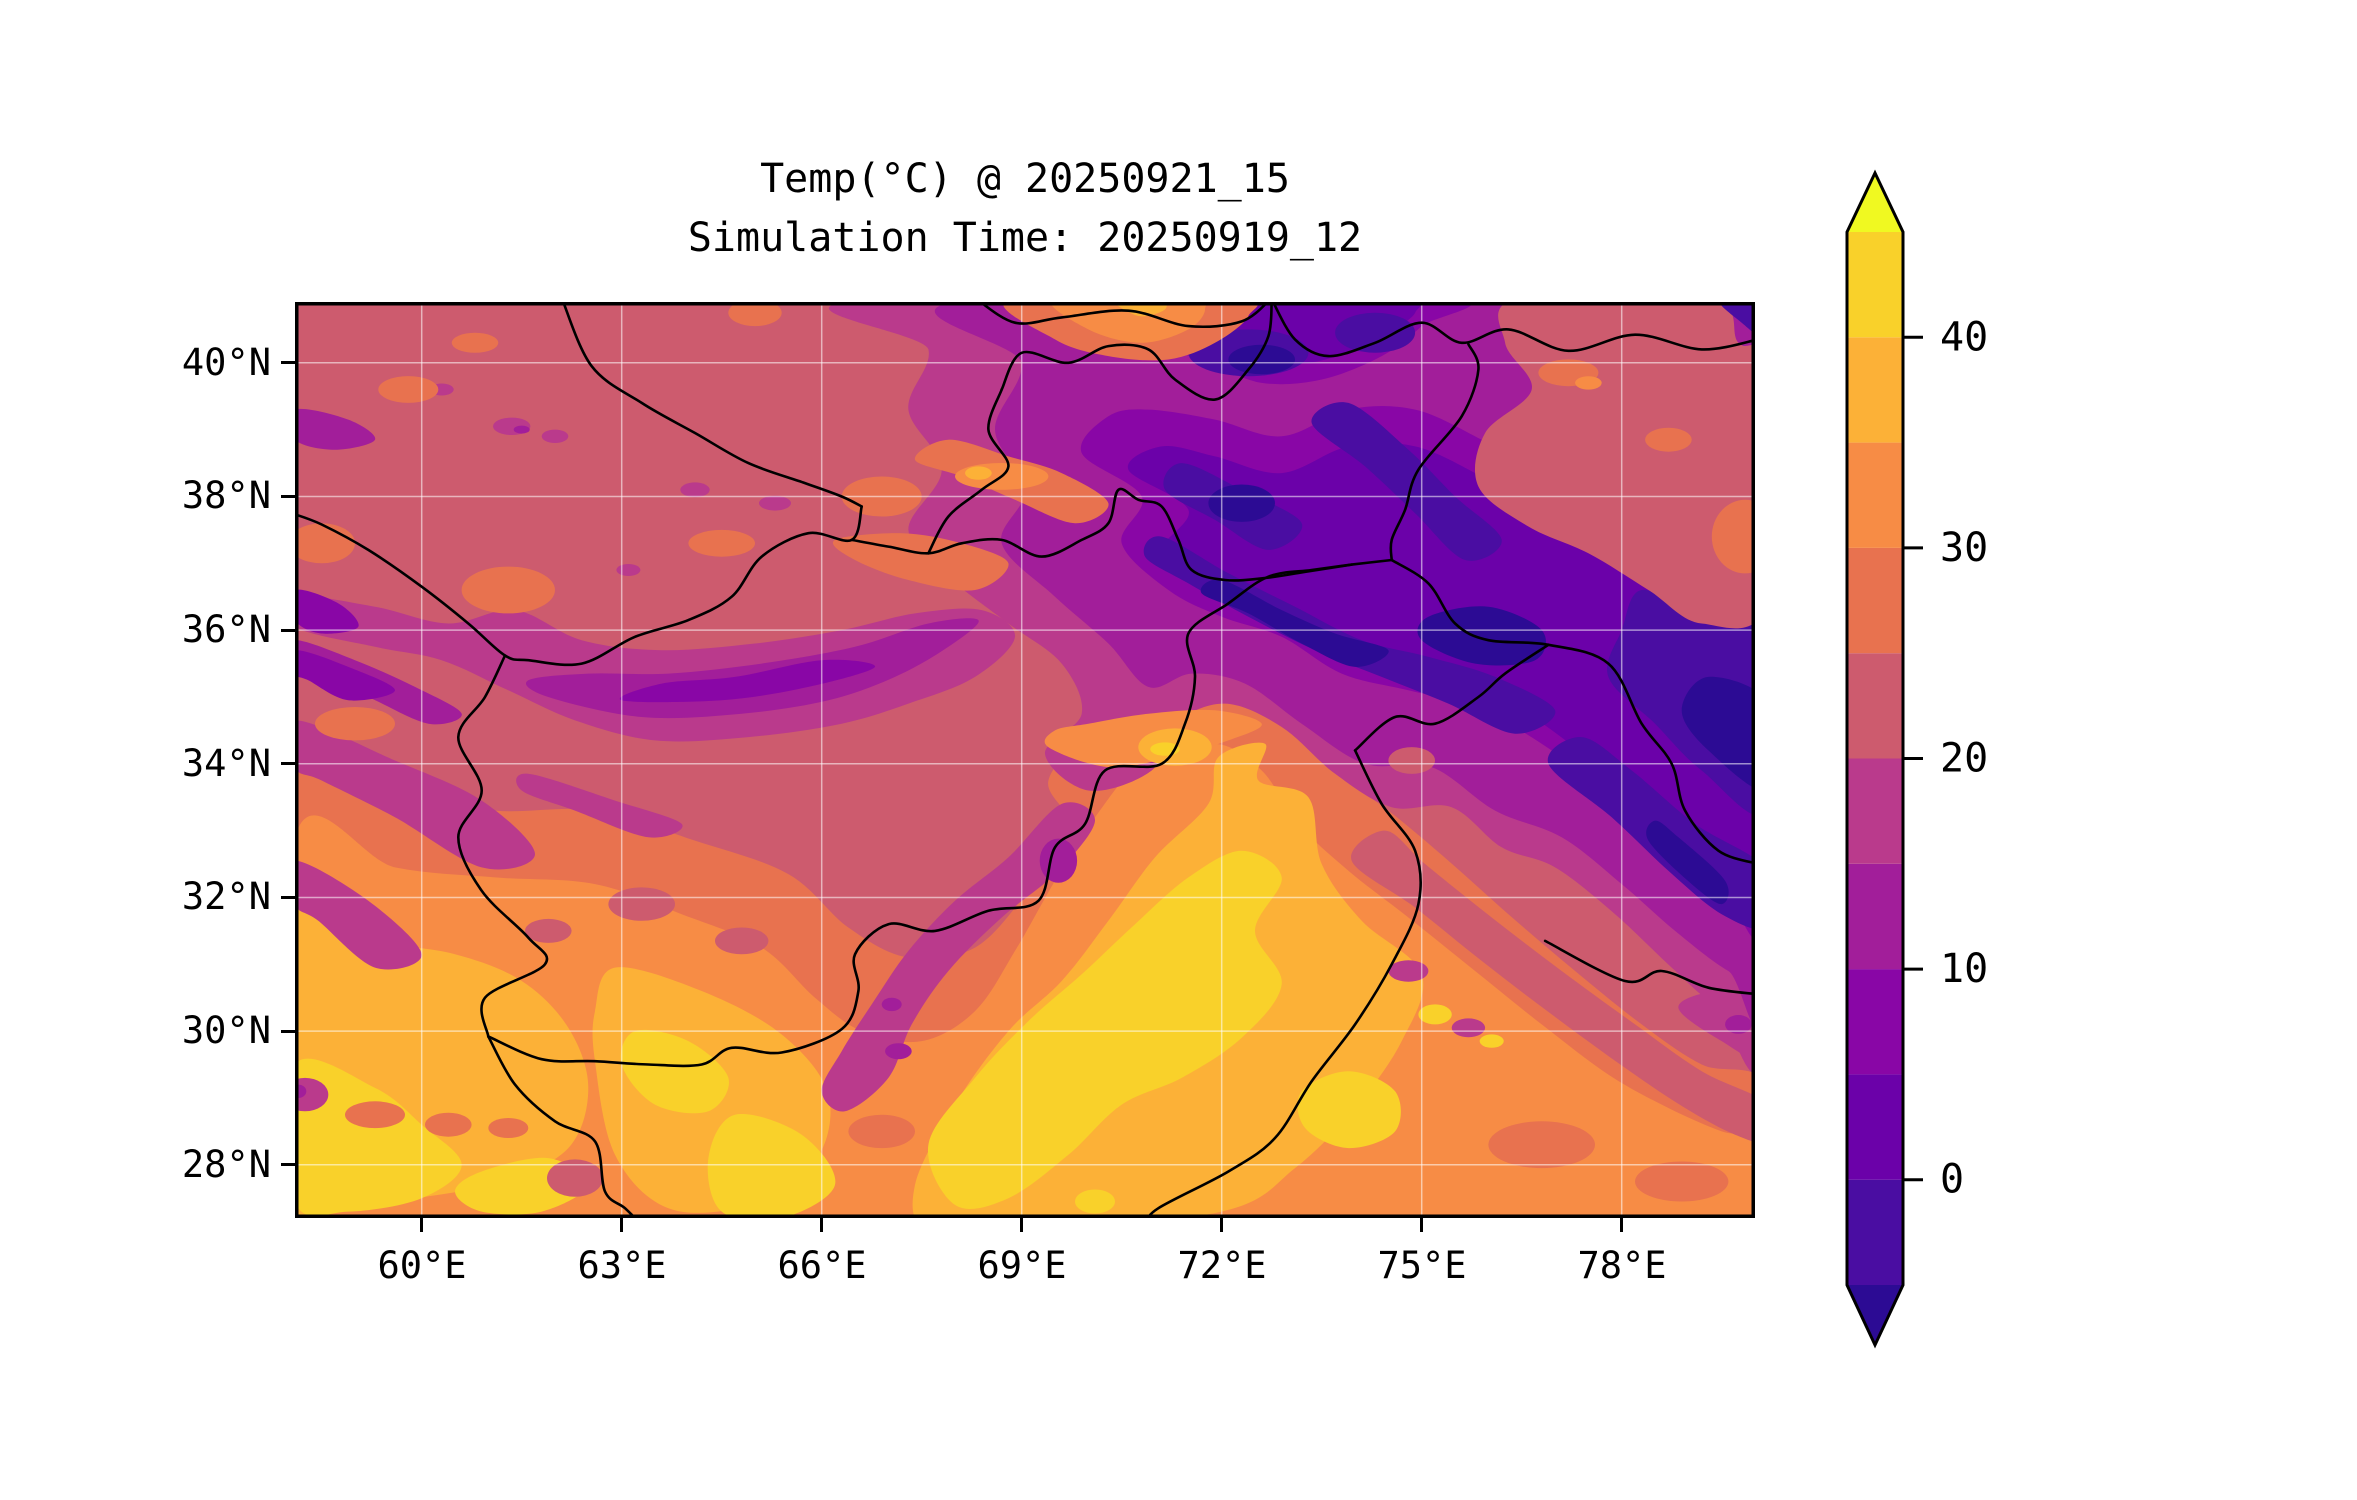  Describe the element at coordinates (226, 495) in the screenshot. I see `y-tick-label: 38°N` at that location.